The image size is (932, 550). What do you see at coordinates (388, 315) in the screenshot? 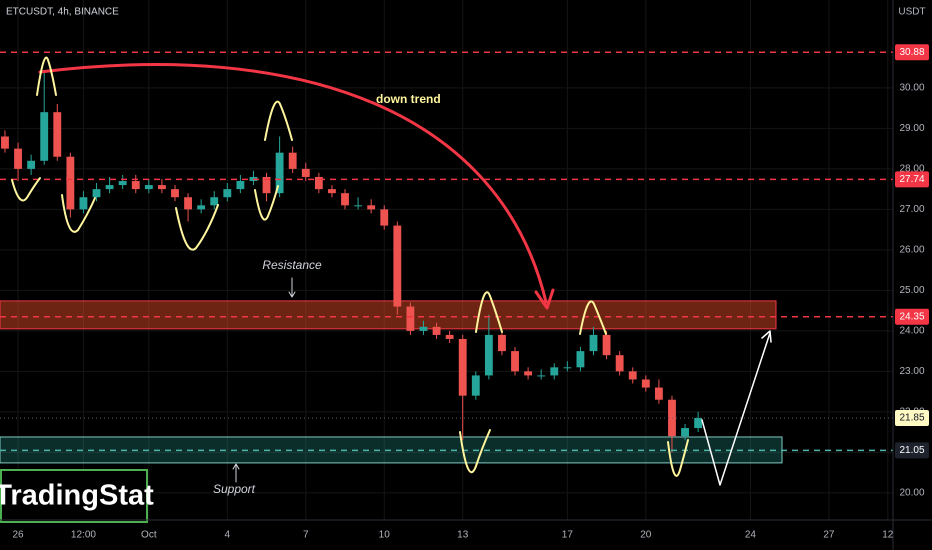
I see `zone` at bounding box center [388, 315].